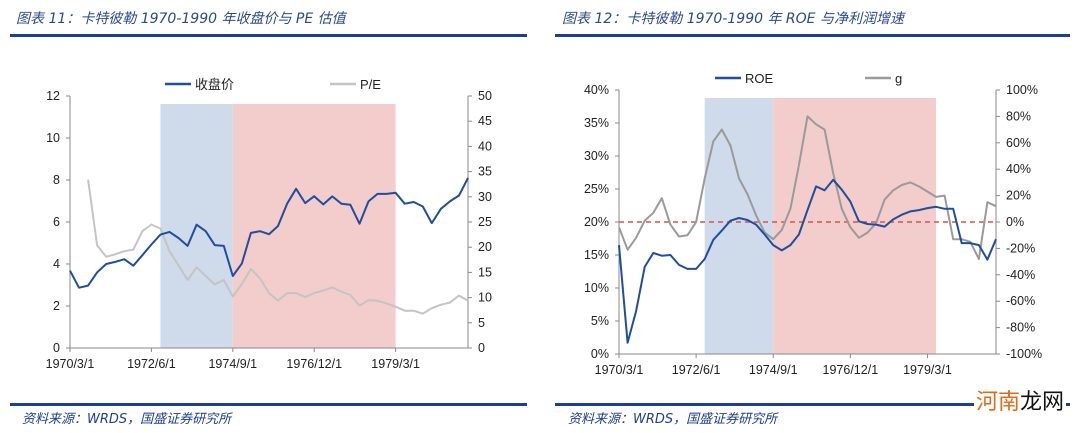 This screenshot has width=1080, height=433. Describe the element at coordinates (596, 255) in the screenshot. I see `left-tick-label: 15%` at that location.